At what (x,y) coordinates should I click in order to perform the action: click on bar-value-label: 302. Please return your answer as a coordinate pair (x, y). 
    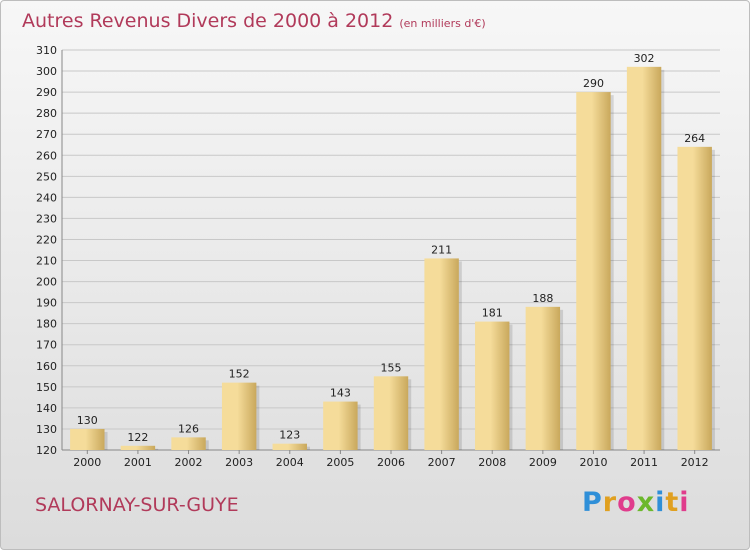
    Looking at the image, I should click on (644, 58).